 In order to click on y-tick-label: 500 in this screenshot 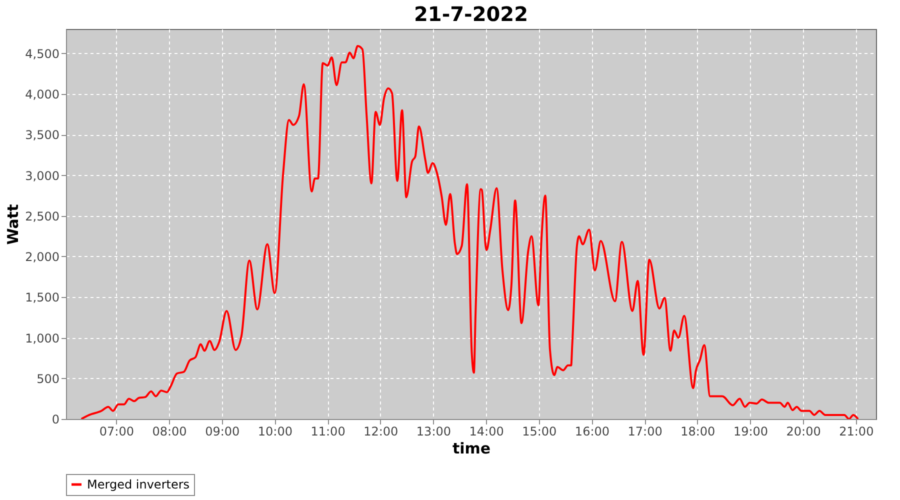, I will do `click(48, 379)`.